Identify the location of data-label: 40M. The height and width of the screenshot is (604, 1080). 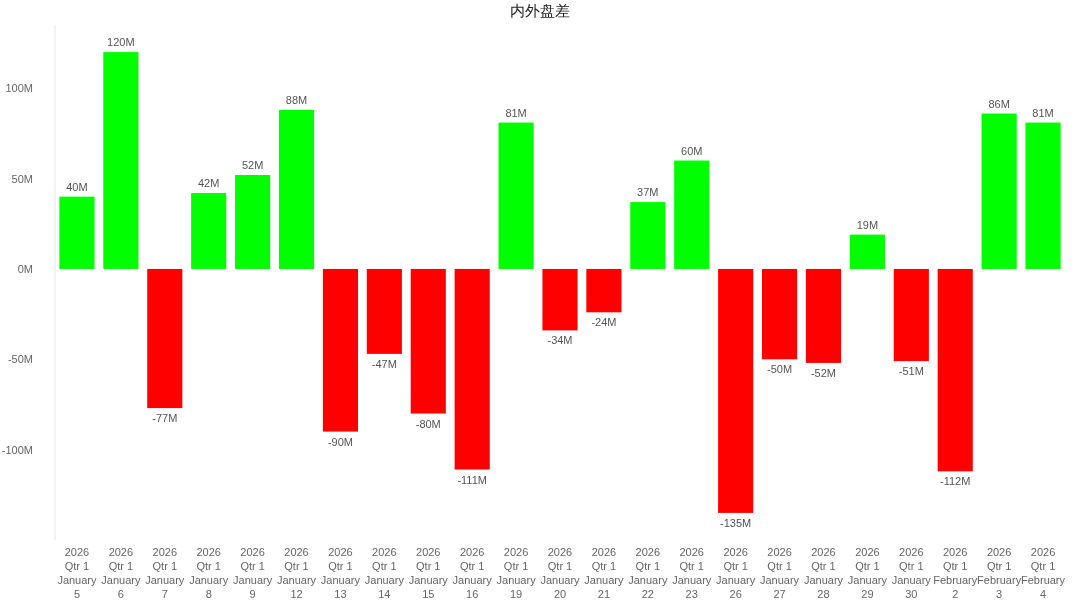
(77, 186).